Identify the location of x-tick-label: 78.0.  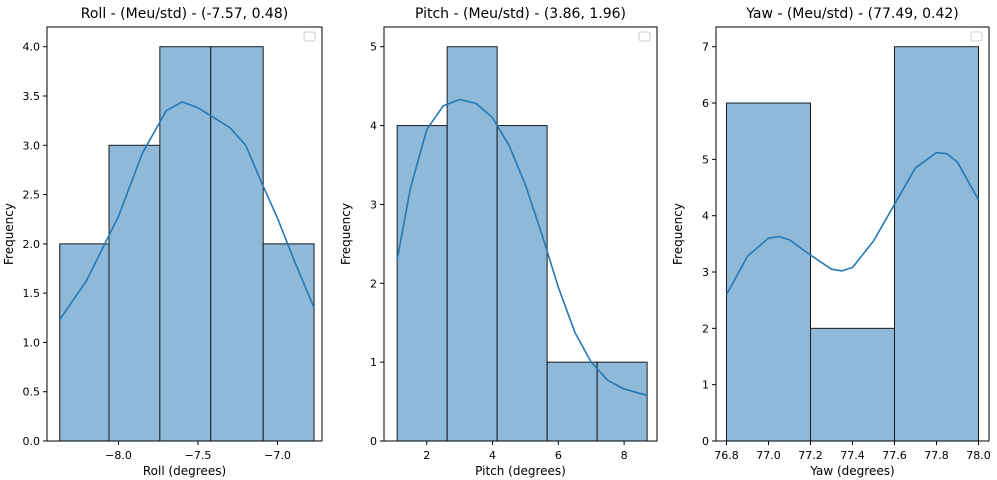
(978, 455).